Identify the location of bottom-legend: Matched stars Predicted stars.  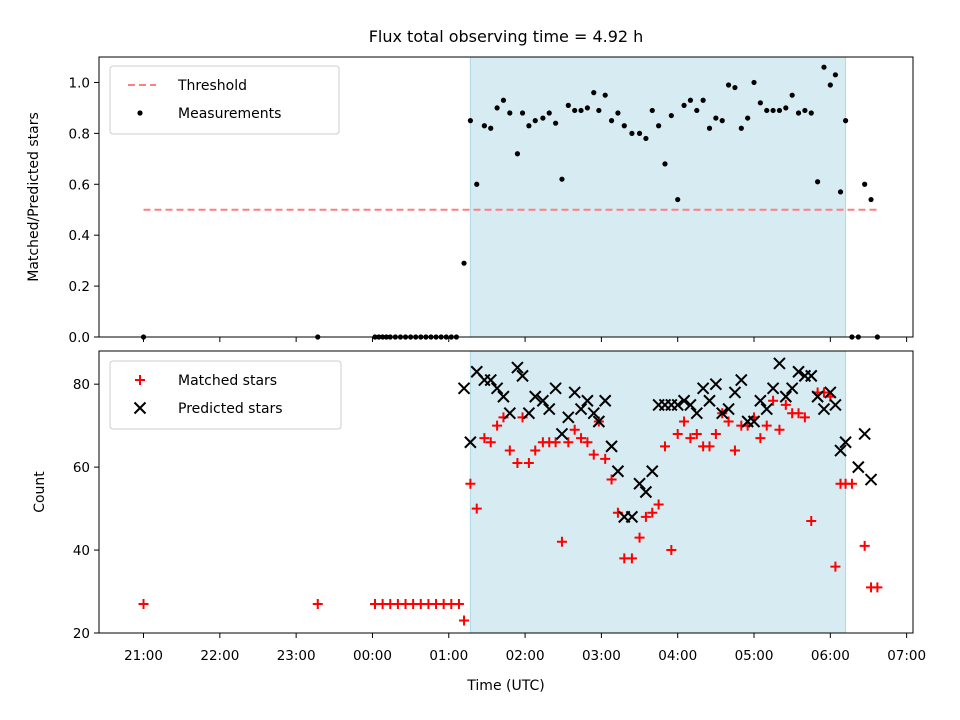
(225, 395).